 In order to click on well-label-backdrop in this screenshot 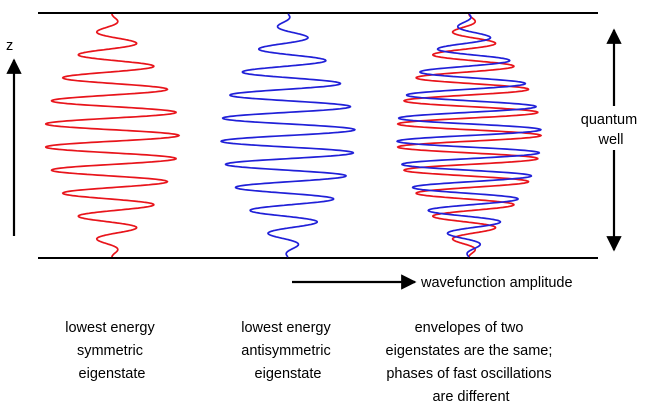, I will do `click(613, 128)`.